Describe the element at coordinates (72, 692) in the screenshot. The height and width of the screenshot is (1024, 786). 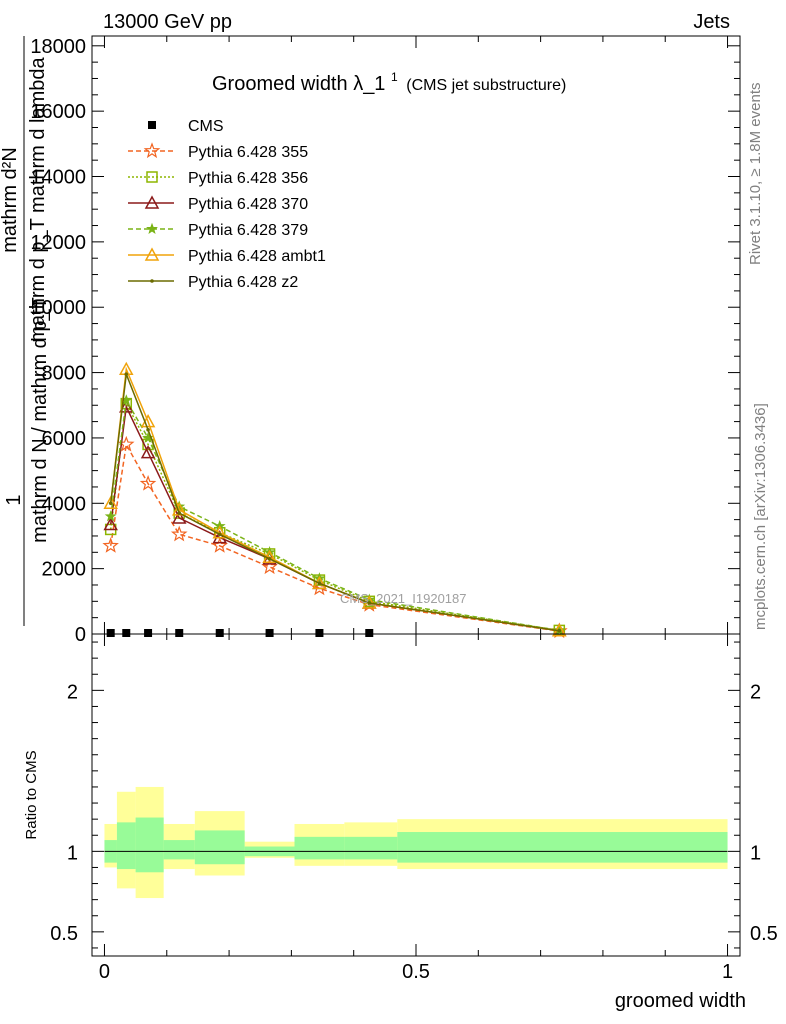
I see `ratio-y-tick-label: 2` at that location.